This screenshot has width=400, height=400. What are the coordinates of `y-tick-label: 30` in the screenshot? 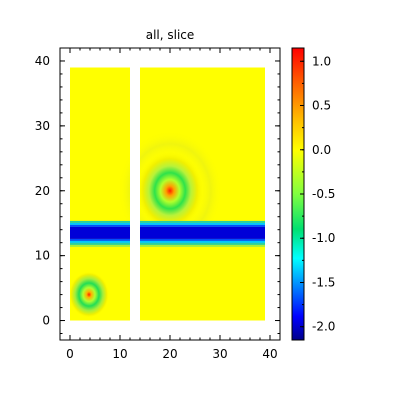 It's located at (42, 126).